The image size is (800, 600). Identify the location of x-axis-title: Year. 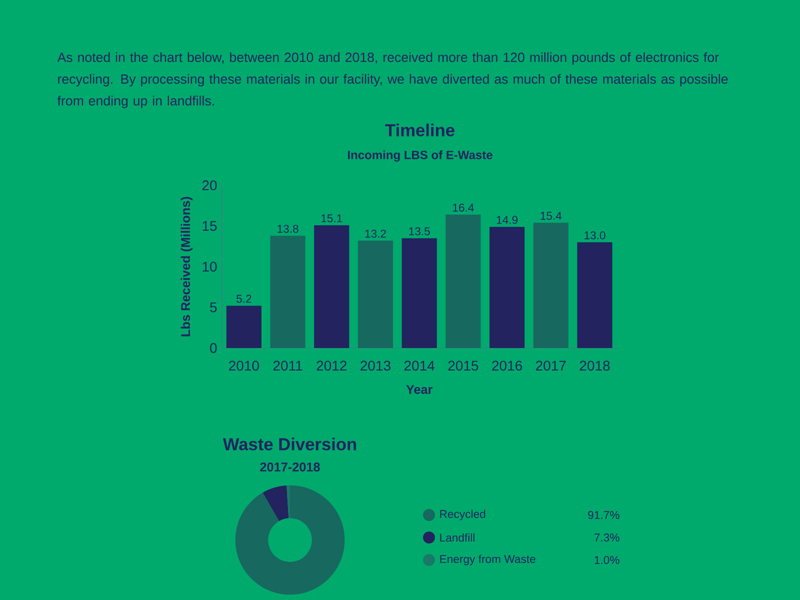
(419, 389).